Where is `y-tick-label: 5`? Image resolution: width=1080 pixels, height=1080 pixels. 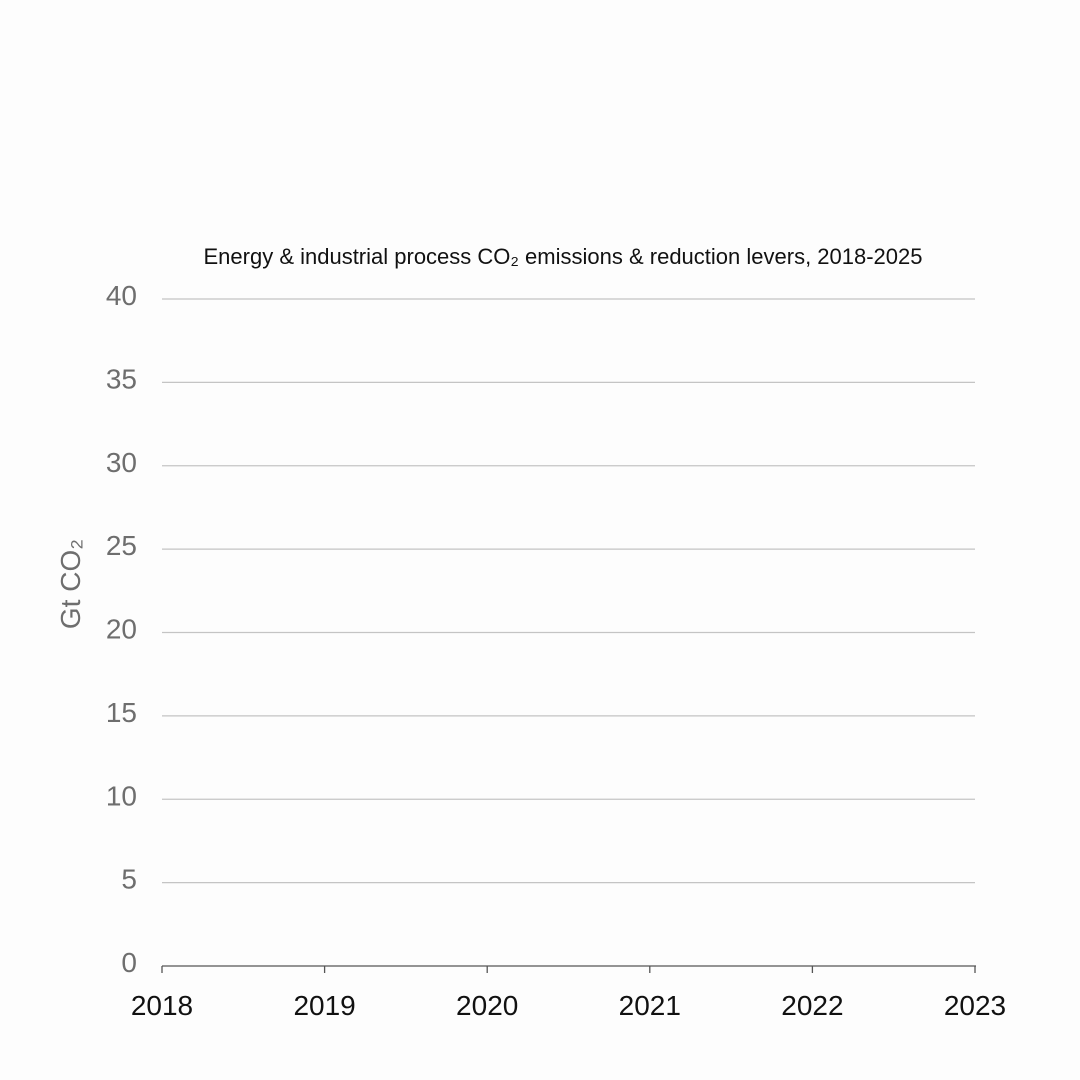
y-tick-label: 5 is located at coordinates (129, 879).